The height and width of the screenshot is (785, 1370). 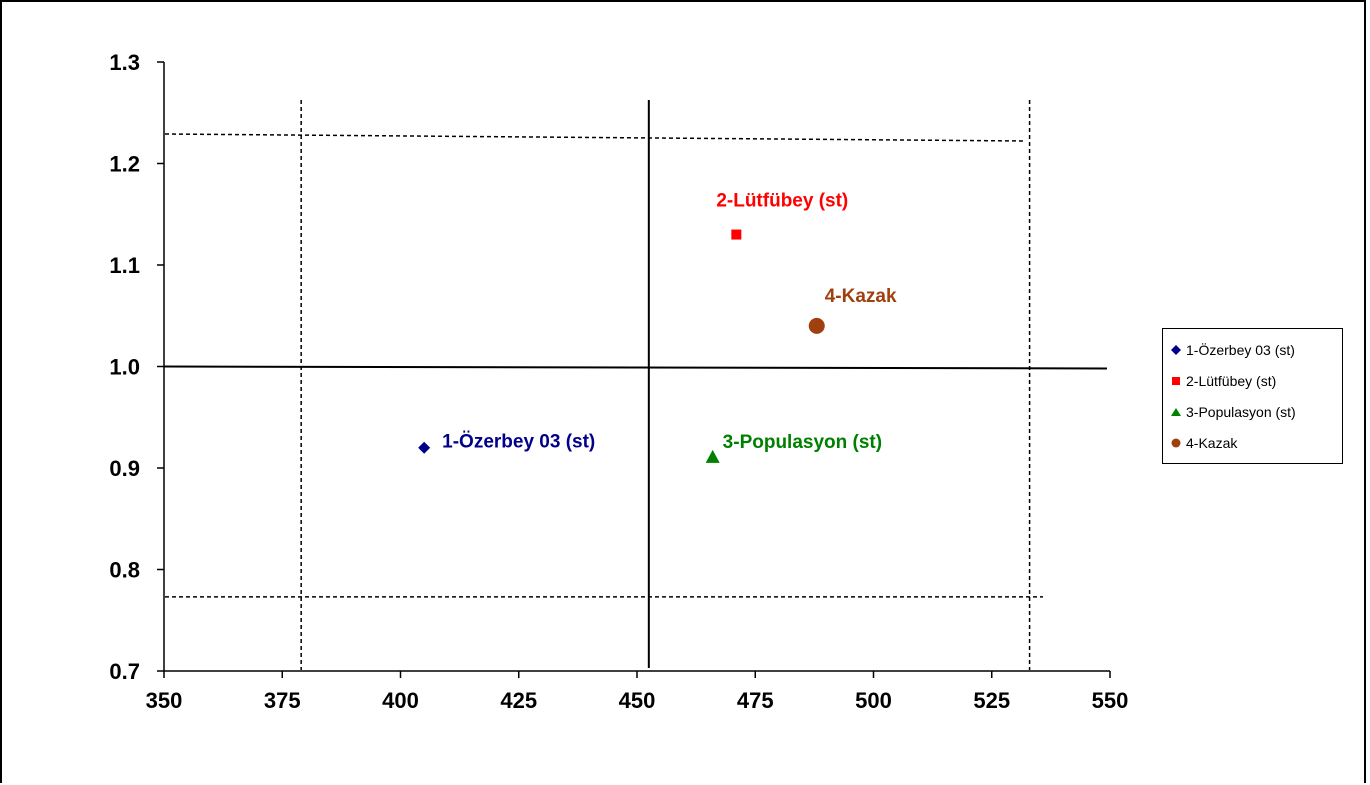 What do you see at coordinates (518, 442) in the screenshot?
I see `point-label: 1-Özerbey 03 (st)` at bounding box center [518, 442].